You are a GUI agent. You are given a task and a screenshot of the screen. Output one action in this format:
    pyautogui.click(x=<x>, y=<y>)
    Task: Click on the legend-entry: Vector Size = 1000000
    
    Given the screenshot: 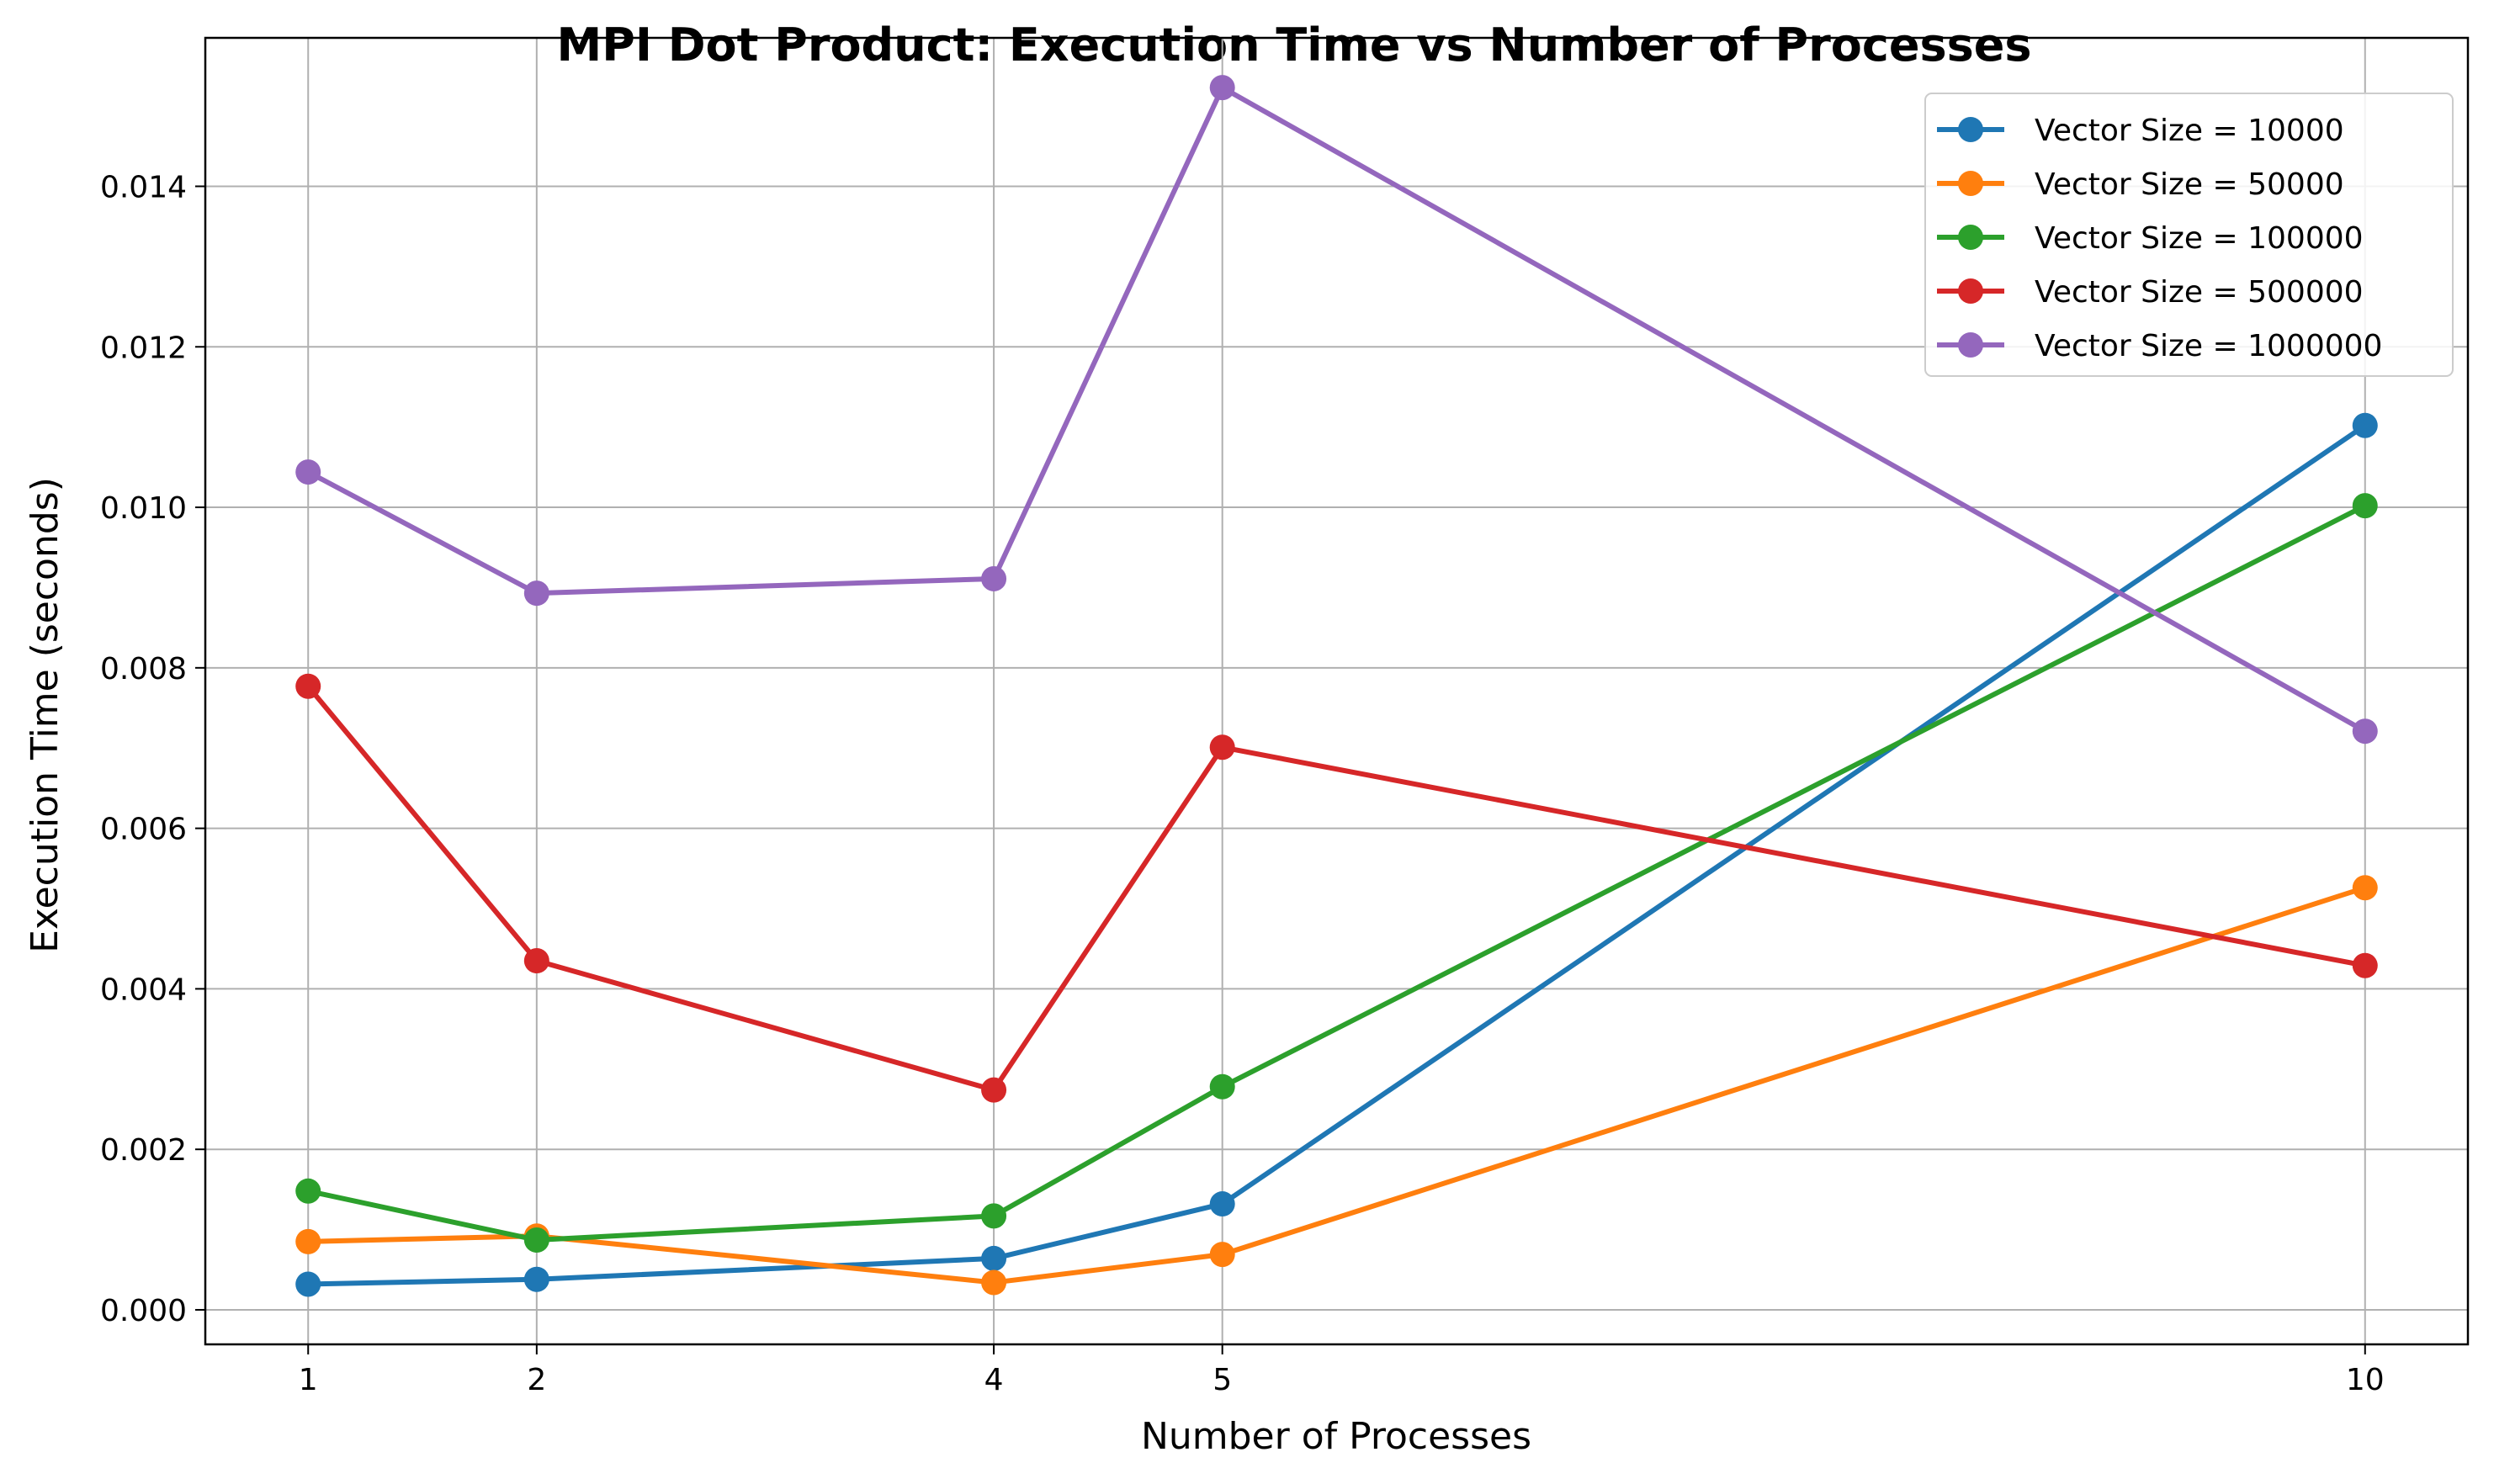 What is the action you would take?
    pyautogui.click(x=2159, y=346)
    